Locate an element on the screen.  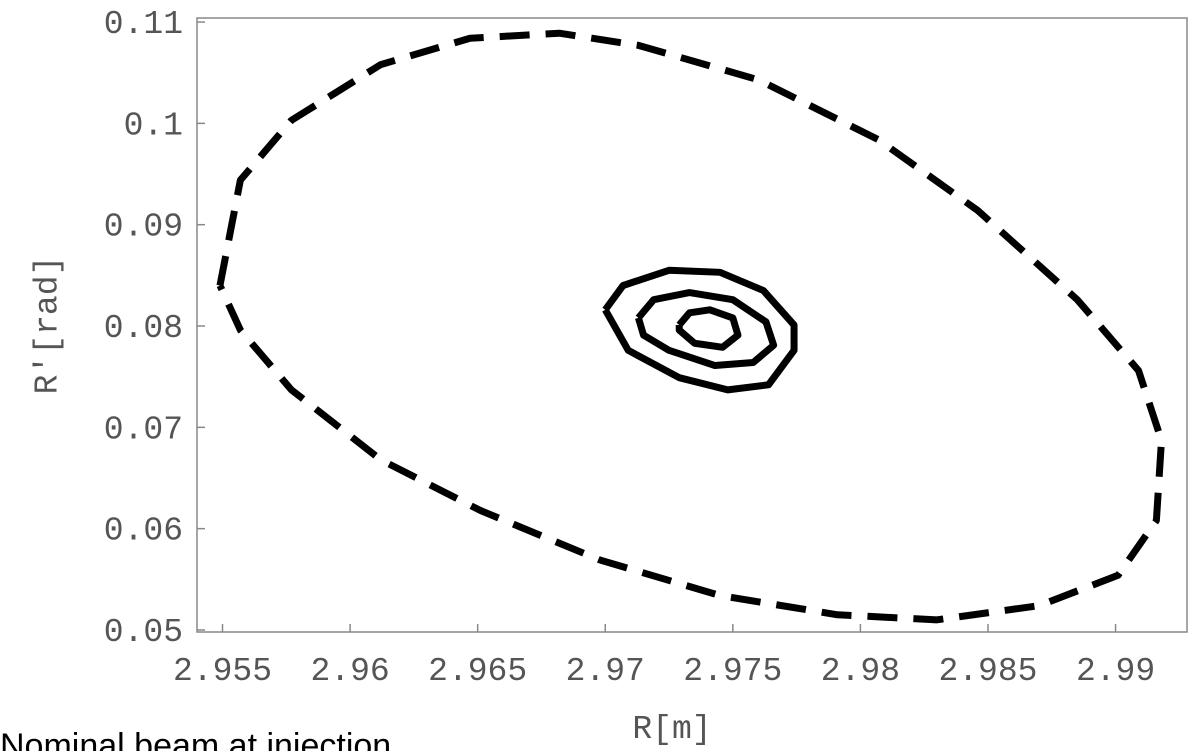
x-tick-label: 2.955 is located at coordinates (222, 671).